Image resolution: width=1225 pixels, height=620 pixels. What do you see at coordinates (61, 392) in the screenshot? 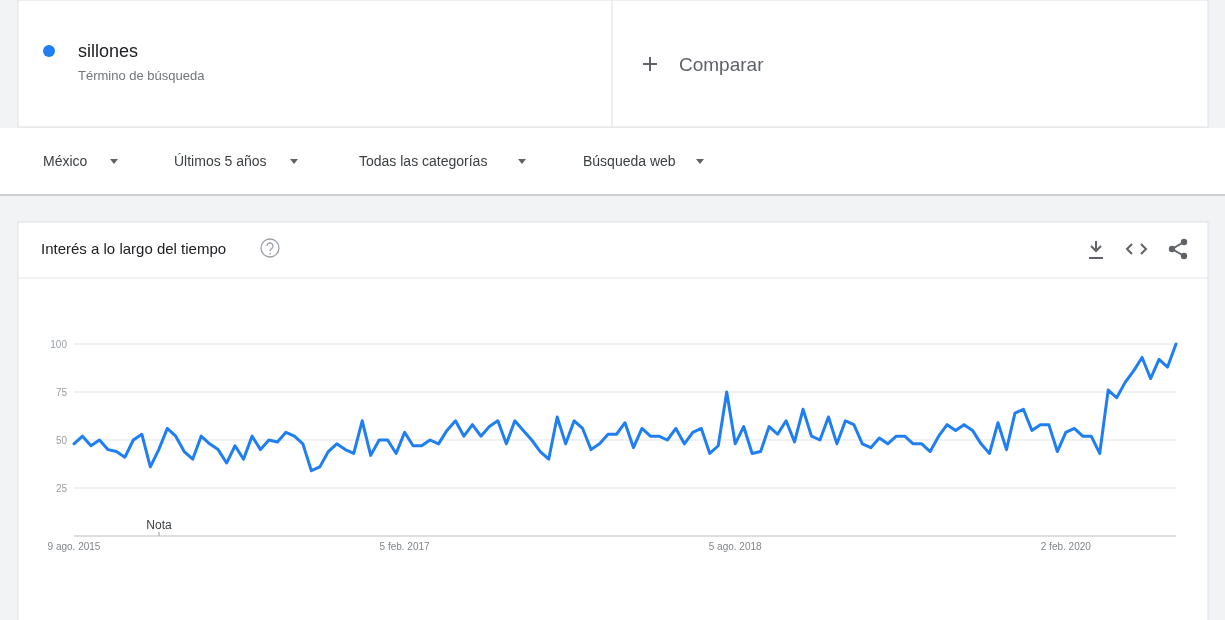
I see `y-tick-label: 75` at bounding box center [61, 392].